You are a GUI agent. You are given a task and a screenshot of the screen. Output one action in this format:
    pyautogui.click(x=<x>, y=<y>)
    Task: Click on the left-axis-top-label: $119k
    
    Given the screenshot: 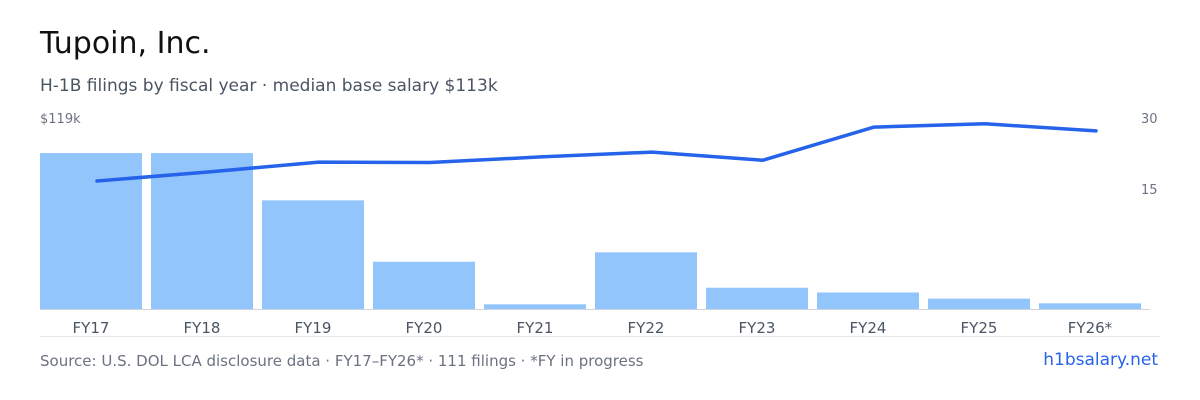 What is the action you would take?
    pyautogui.click(x=60, y=119)
    